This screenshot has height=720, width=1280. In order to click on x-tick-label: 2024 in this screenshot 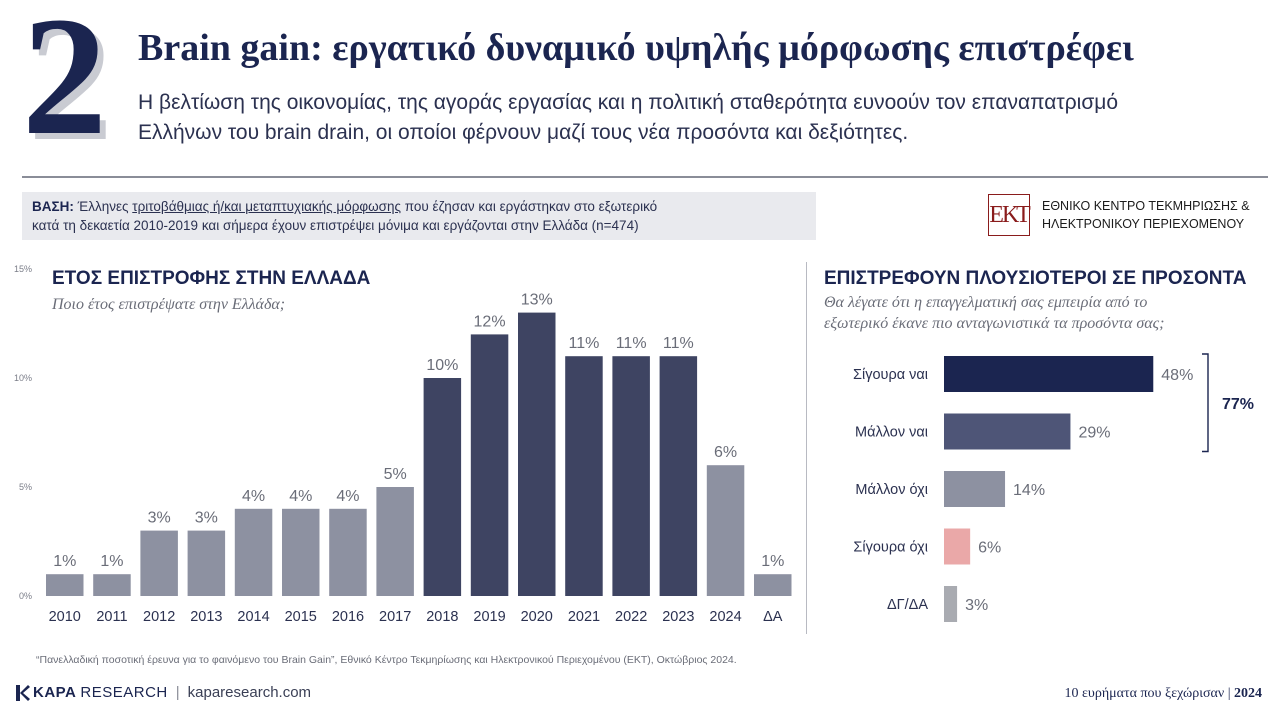, I will do `click(725, 617)`.